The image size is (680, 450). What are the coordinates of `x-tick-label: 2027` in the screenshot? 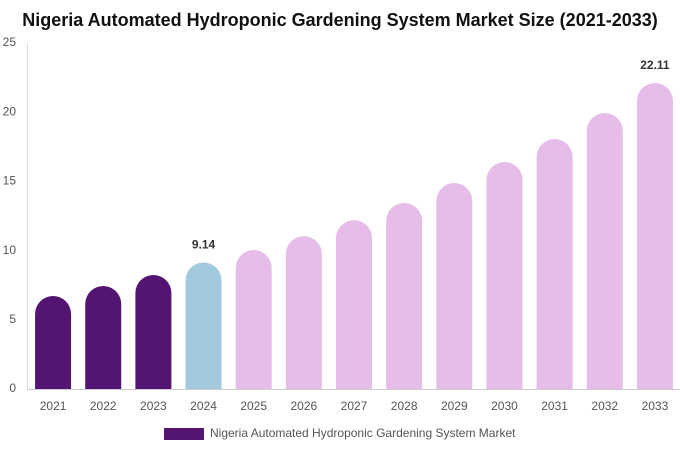 It's located at (354, 406).